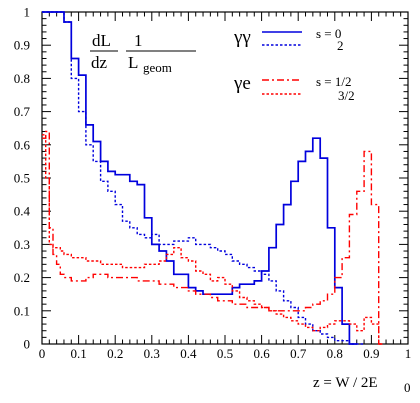 The height and width of the screenshot is (403, 420). I want to click on x-tick-label: 0.3, so click(152, 353).